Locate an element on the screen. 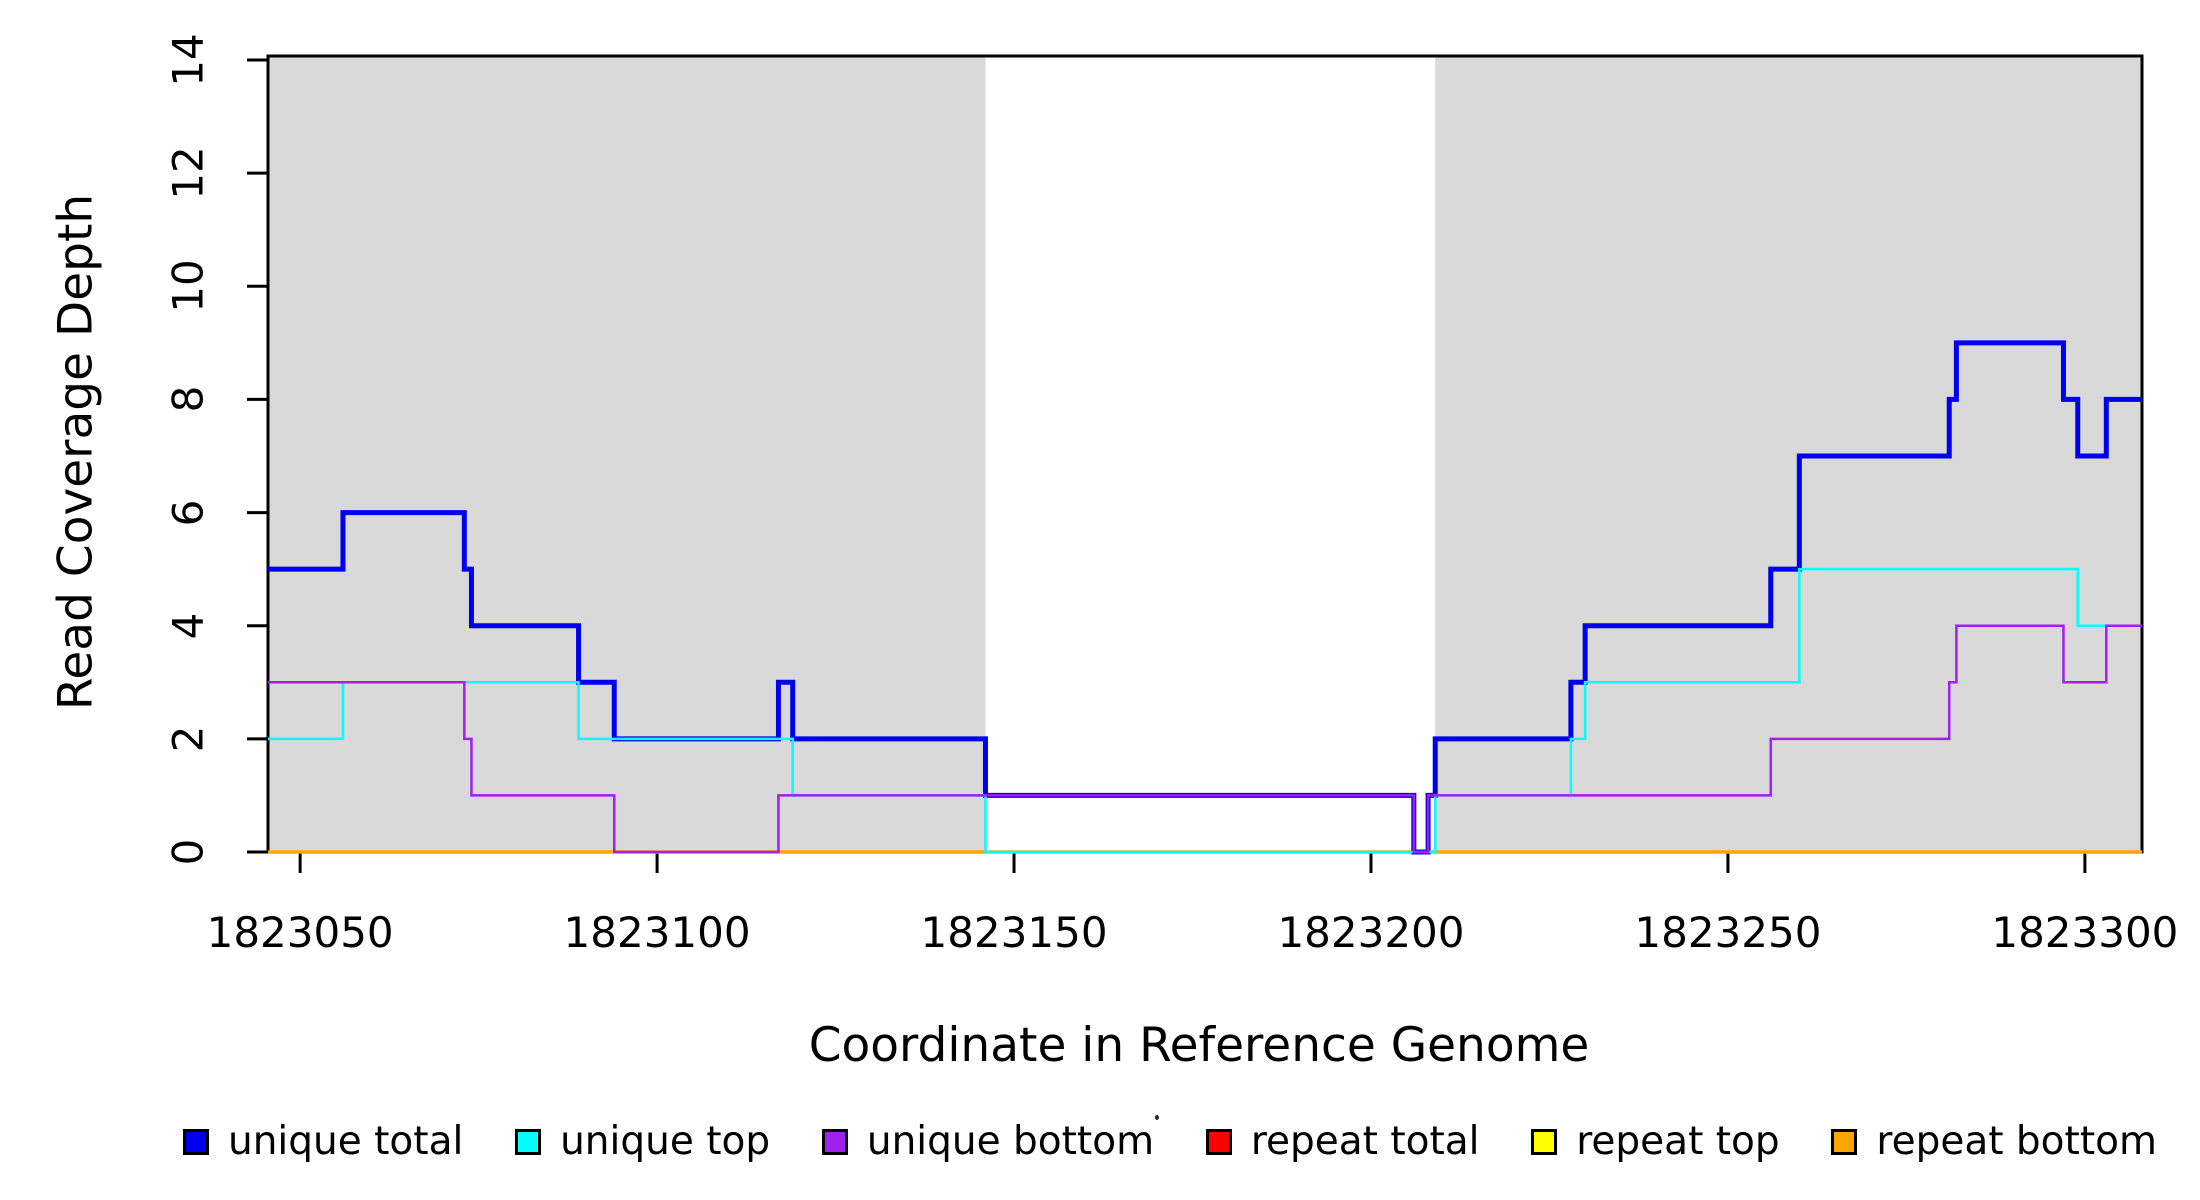 This screenshot has height=1200, width=2200. legend-item: repeat bottom is located at coordinates (1994, 1141).